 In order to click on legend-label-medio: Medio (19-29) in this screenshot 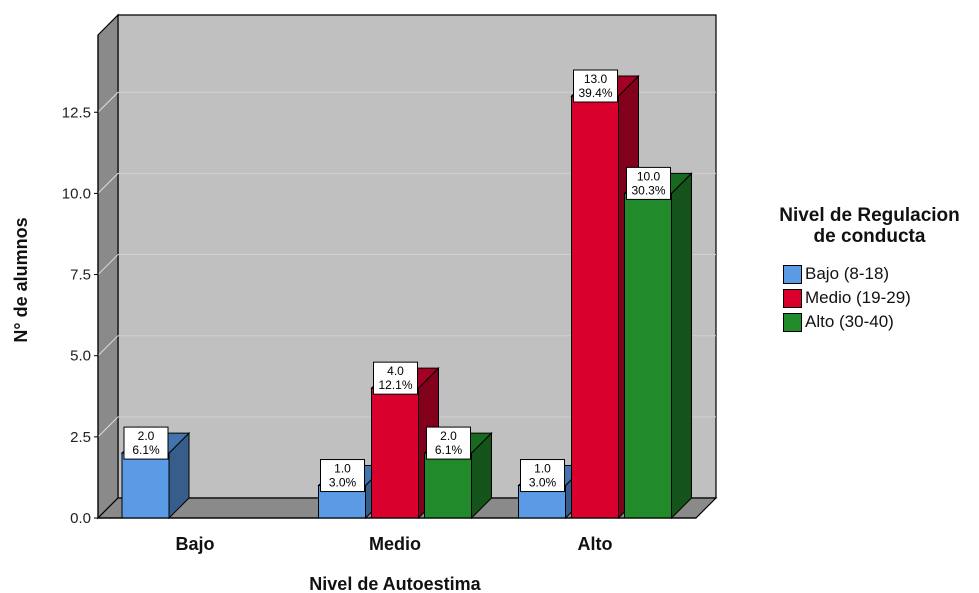, I will do `click(858, 297)`.